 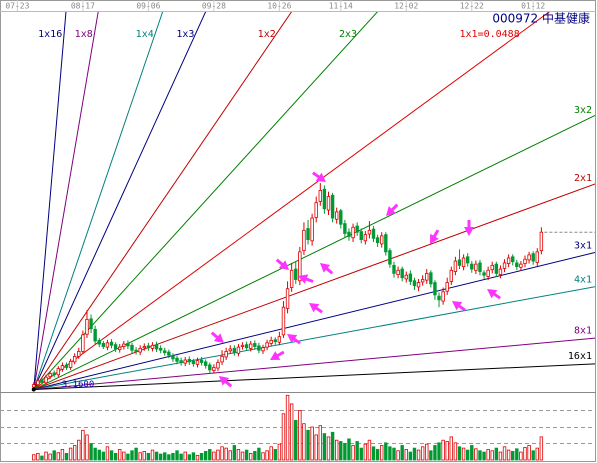 What do you see at coordinates (314, 377) in the screenshot?
I see `fan-line` at bounding box center [314, 377].